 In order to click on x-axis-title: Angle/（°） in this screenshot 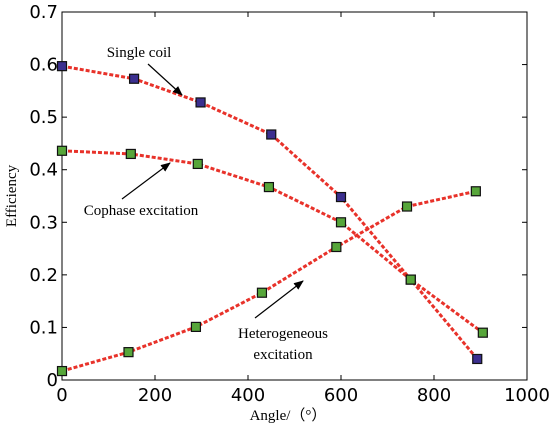, I will do `click(288, 415)`.